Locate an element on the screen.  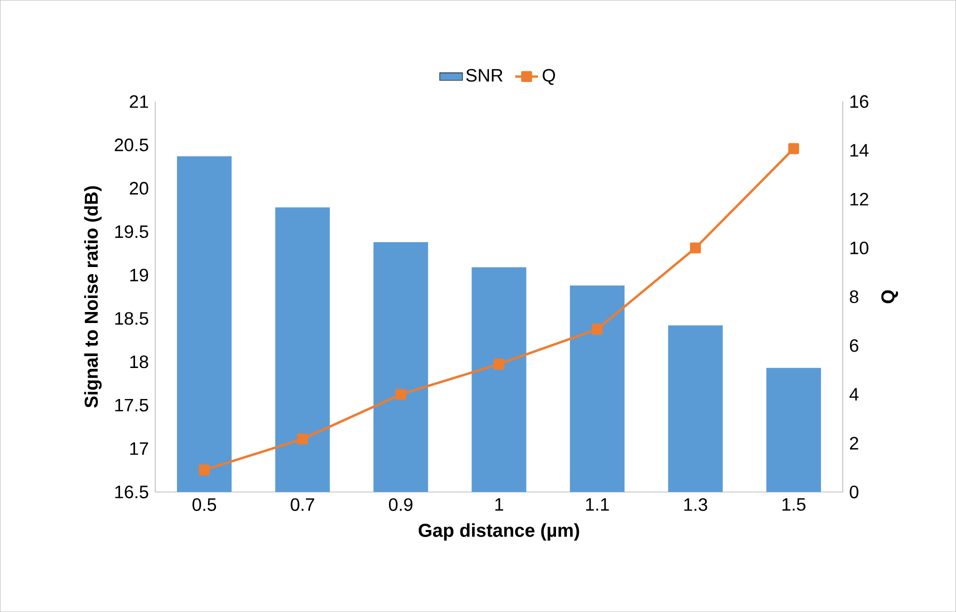
y-tick-label: 19 is located at coordinates (139, 275).